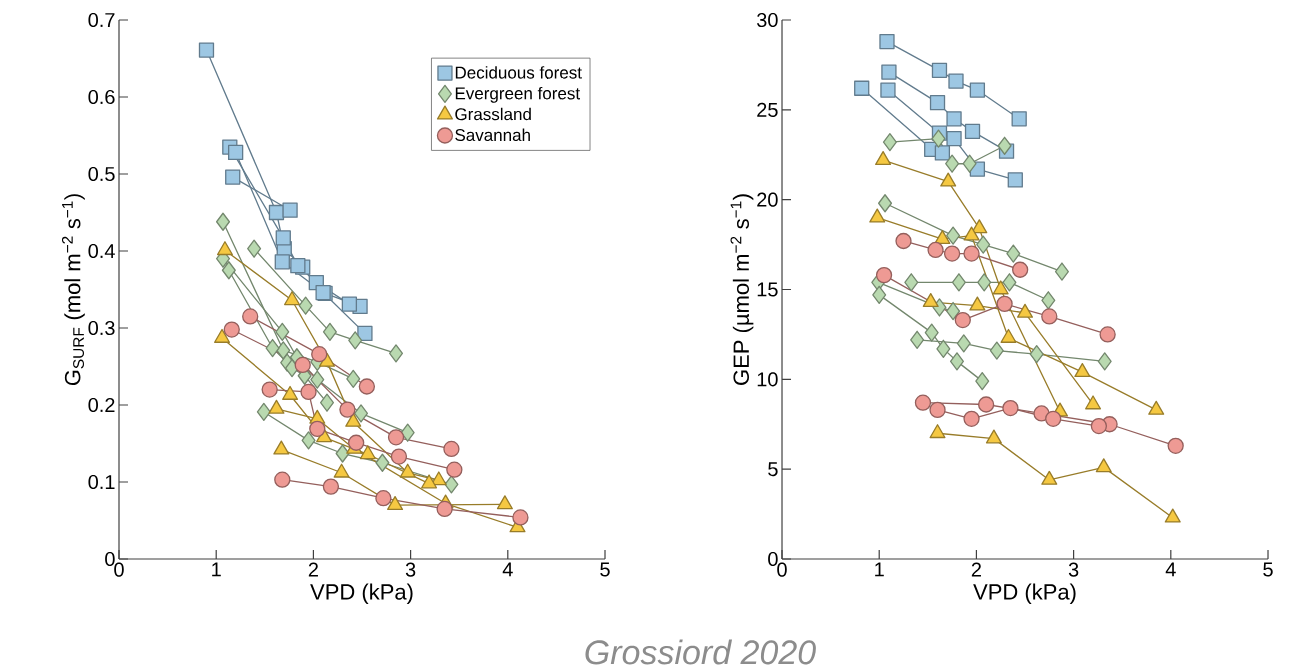  Describe the element at coordinates (101, 97) in the screenshot. I see `y-tick-label: 0.6` at that location.